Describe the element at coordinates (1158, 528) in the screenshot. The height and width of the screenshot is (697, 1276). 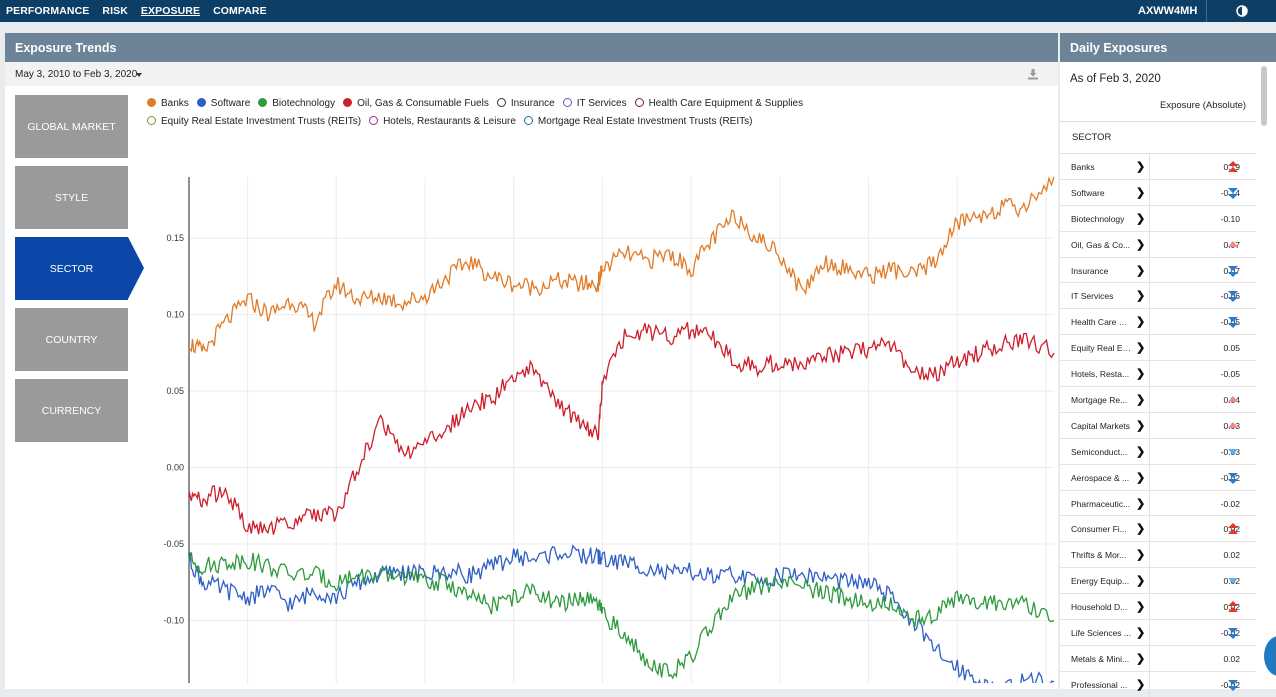
I see `table-row: Consumer Fi... ❯ 0.02` at that location.